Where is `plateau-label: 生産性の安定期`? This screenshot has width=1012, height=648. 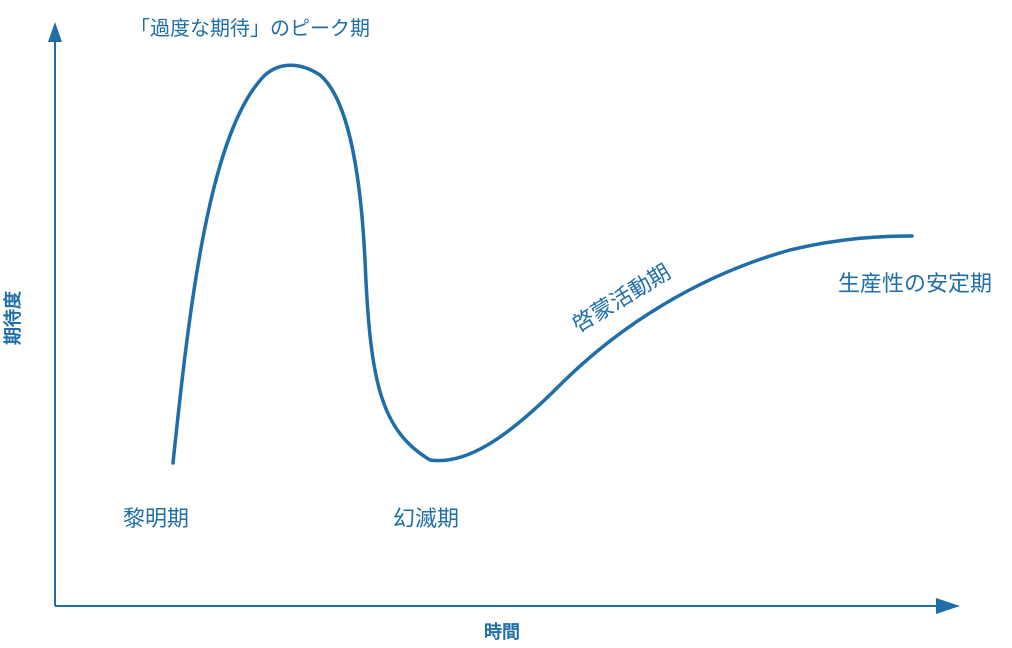 plateau-label: 生産性の安定期 is located at coordinates (915, 284).